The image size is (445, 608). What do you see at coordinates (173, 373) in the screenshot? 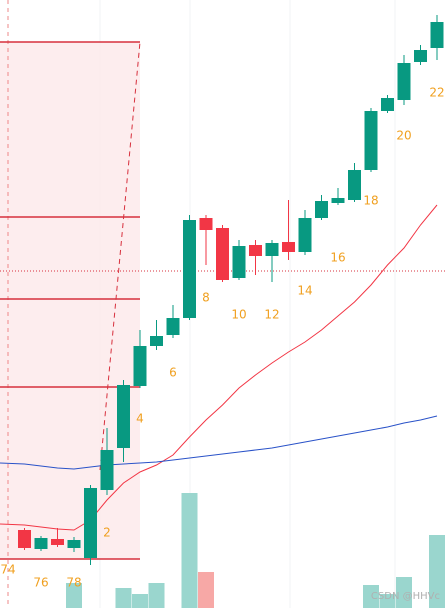
I see `candle-label: 6` at bounding box center [173, 373].